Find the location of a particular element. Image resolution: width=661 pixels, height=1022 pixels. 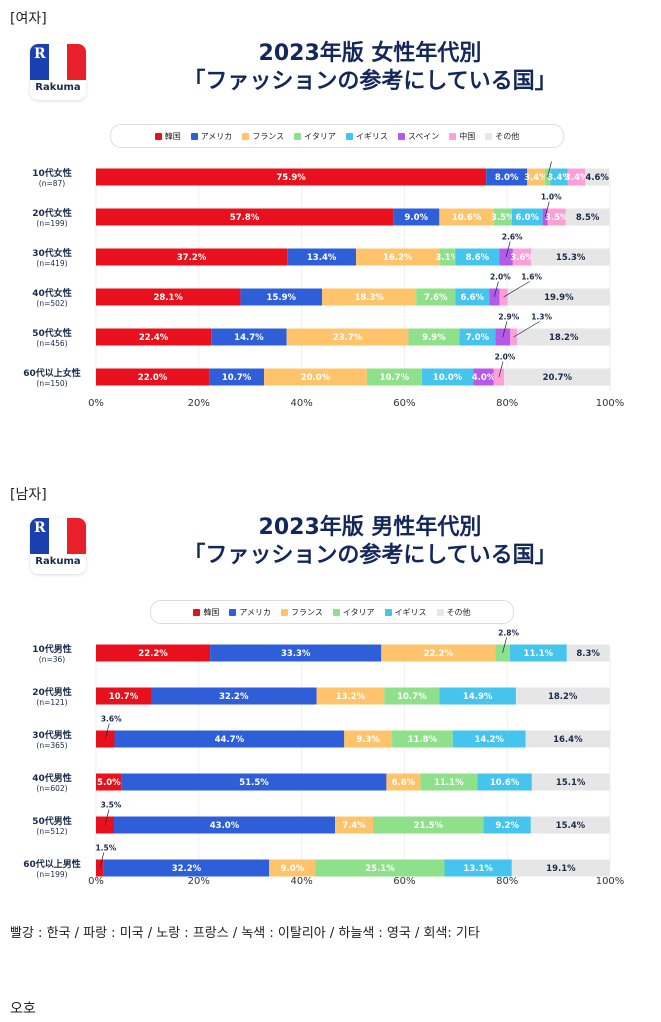

category-n-label: (n=456) is located at coordinates (51, 343).